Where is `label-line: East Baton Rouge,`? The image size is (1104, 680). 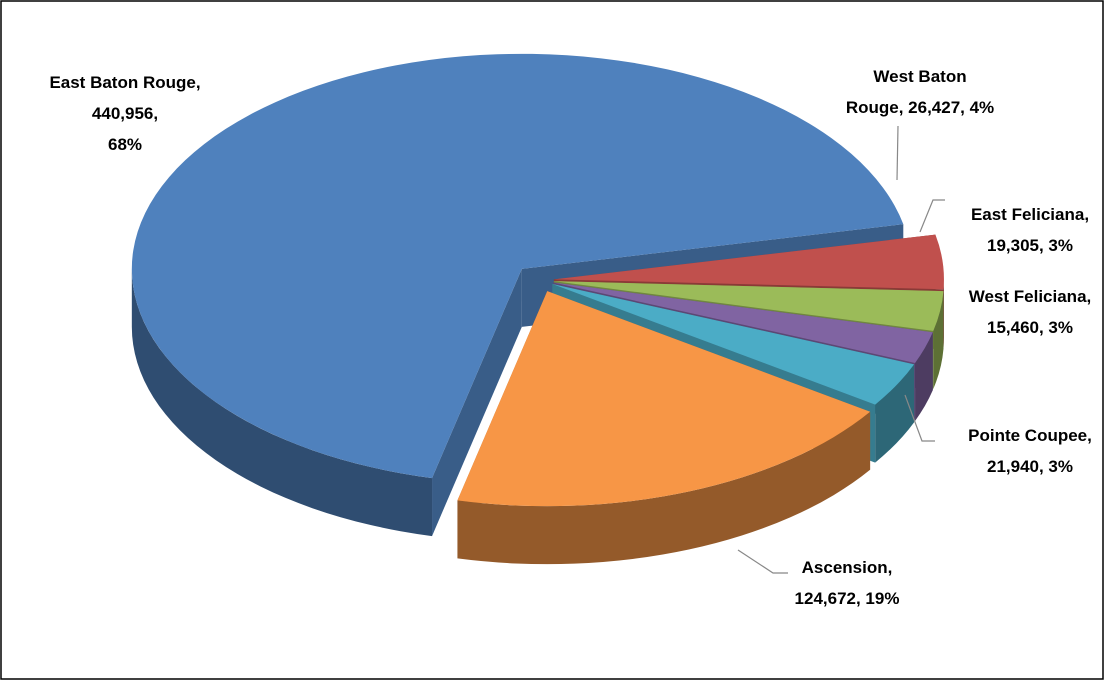 label-line: East Baton Rouge, is located at coordinates (124, 82).